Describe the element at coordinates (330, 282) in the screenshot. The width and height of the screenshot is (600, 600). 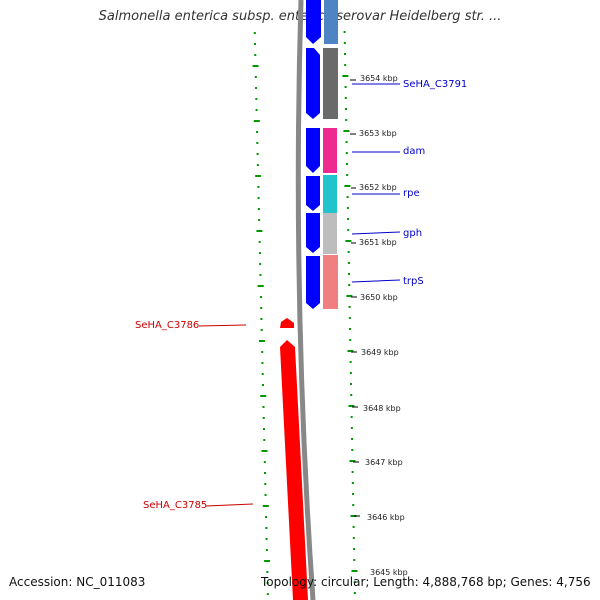
I see `cog-block-trps` at that location.